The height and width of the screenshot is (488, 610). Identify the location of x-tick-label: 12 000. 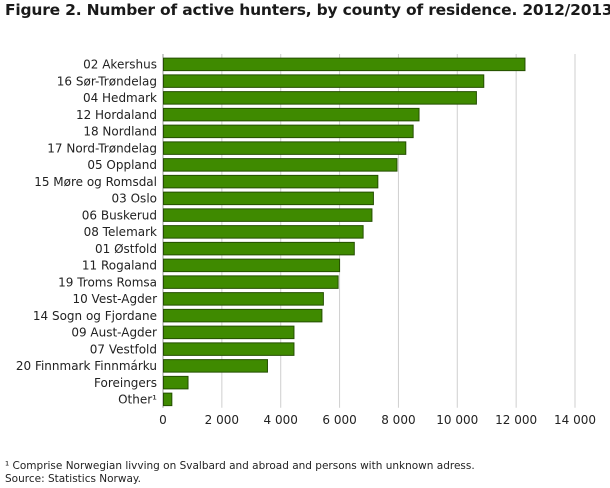
(516, 420).